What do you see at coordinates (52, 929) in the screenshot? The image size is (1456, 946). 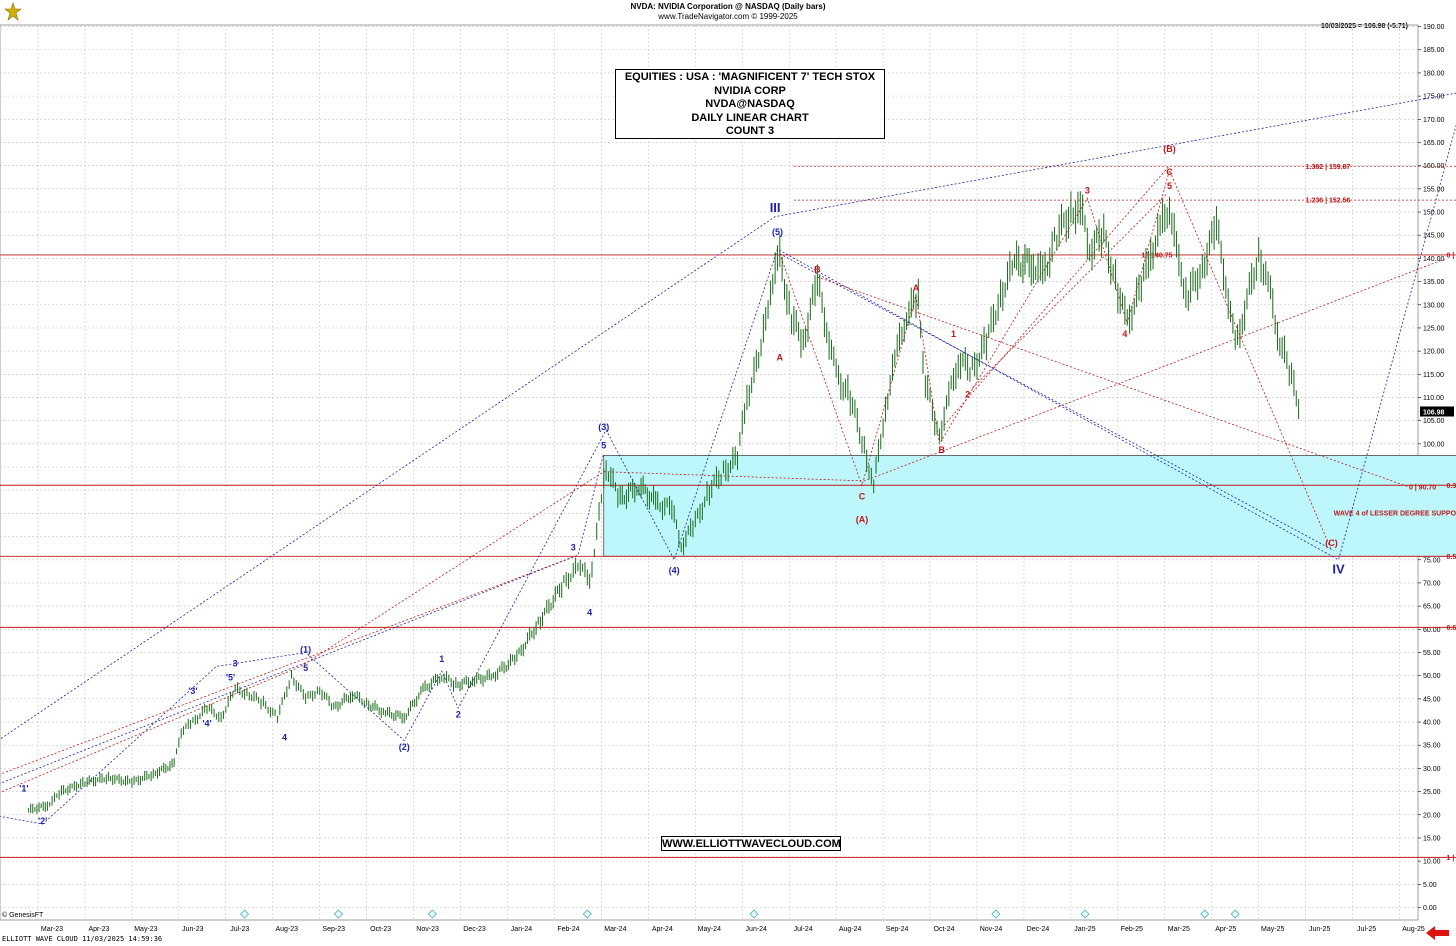 I see `x-tick-label: Mar-23` at bounding box center [52, 929].